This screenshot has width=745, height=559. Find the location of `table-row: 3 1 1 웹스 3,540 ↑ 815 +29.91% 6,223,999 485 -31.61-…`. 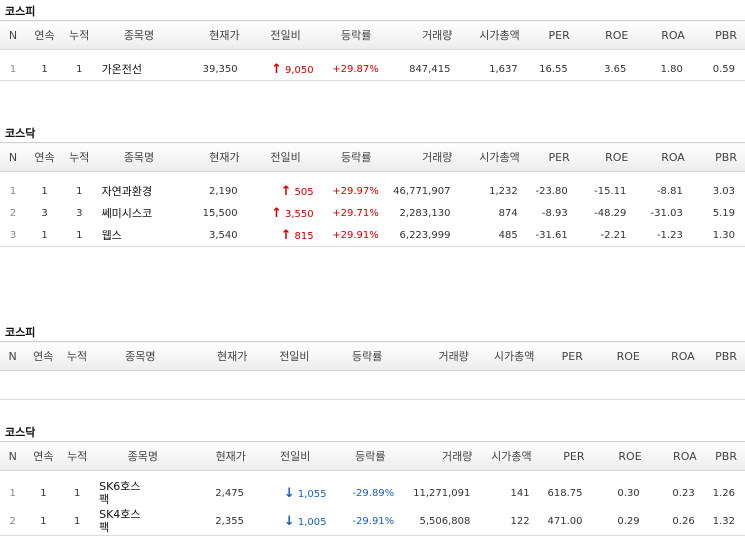

table-row: 3 1 1 웹스 3,540 ↑ 815 +29.91% 6,223,999 485 -31.61-… is located at coordinates (372, 235).